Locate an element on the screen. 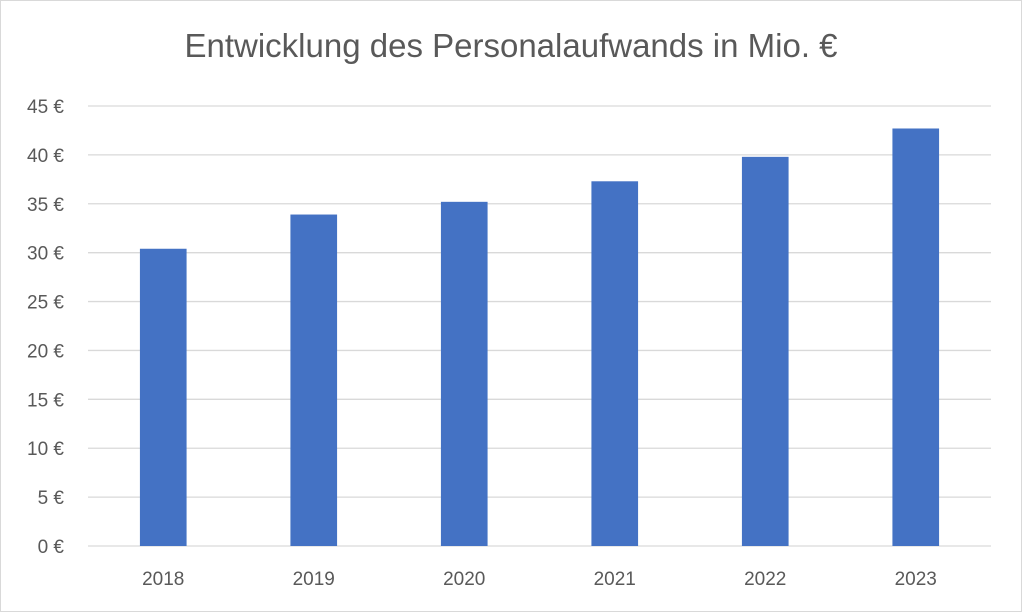 The image size is (1022, 612). x-tick-label: 2018 is located at coordinates (163, 579).